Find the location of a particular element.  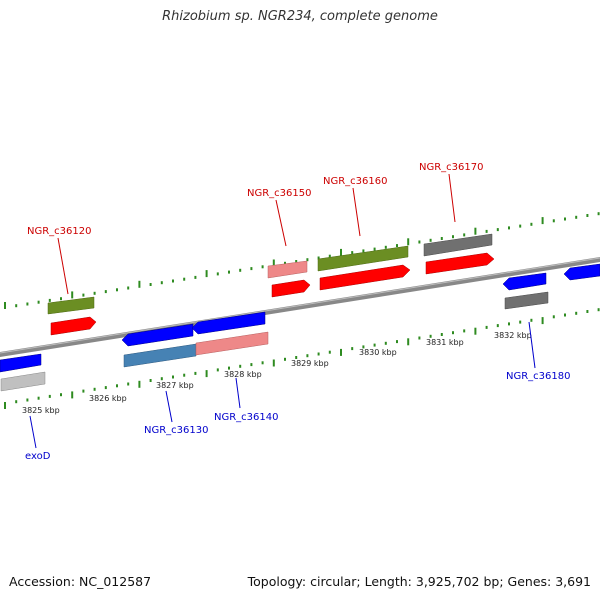

gene-label: NGR_c36150 is located at coordinates (279, 193).